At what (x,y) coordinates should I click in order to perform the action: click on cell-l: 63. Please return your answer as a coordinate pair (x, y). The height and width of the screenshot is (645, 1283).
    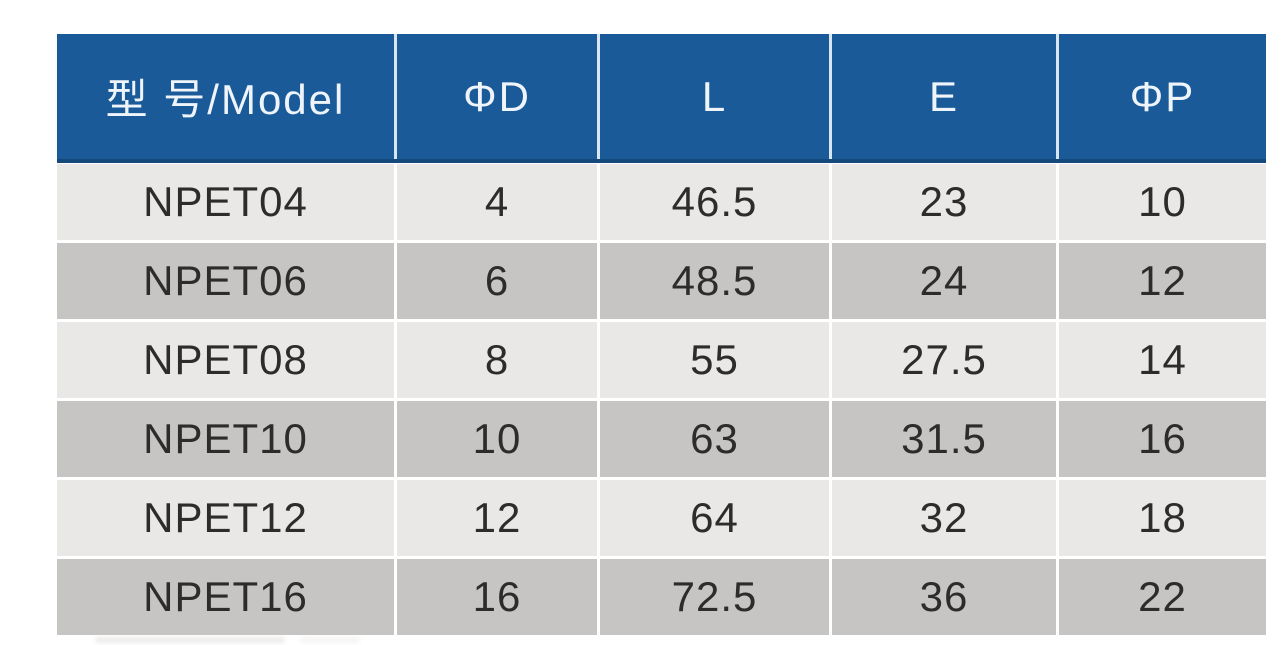
    Looking at the image, I should click on (714, 439).